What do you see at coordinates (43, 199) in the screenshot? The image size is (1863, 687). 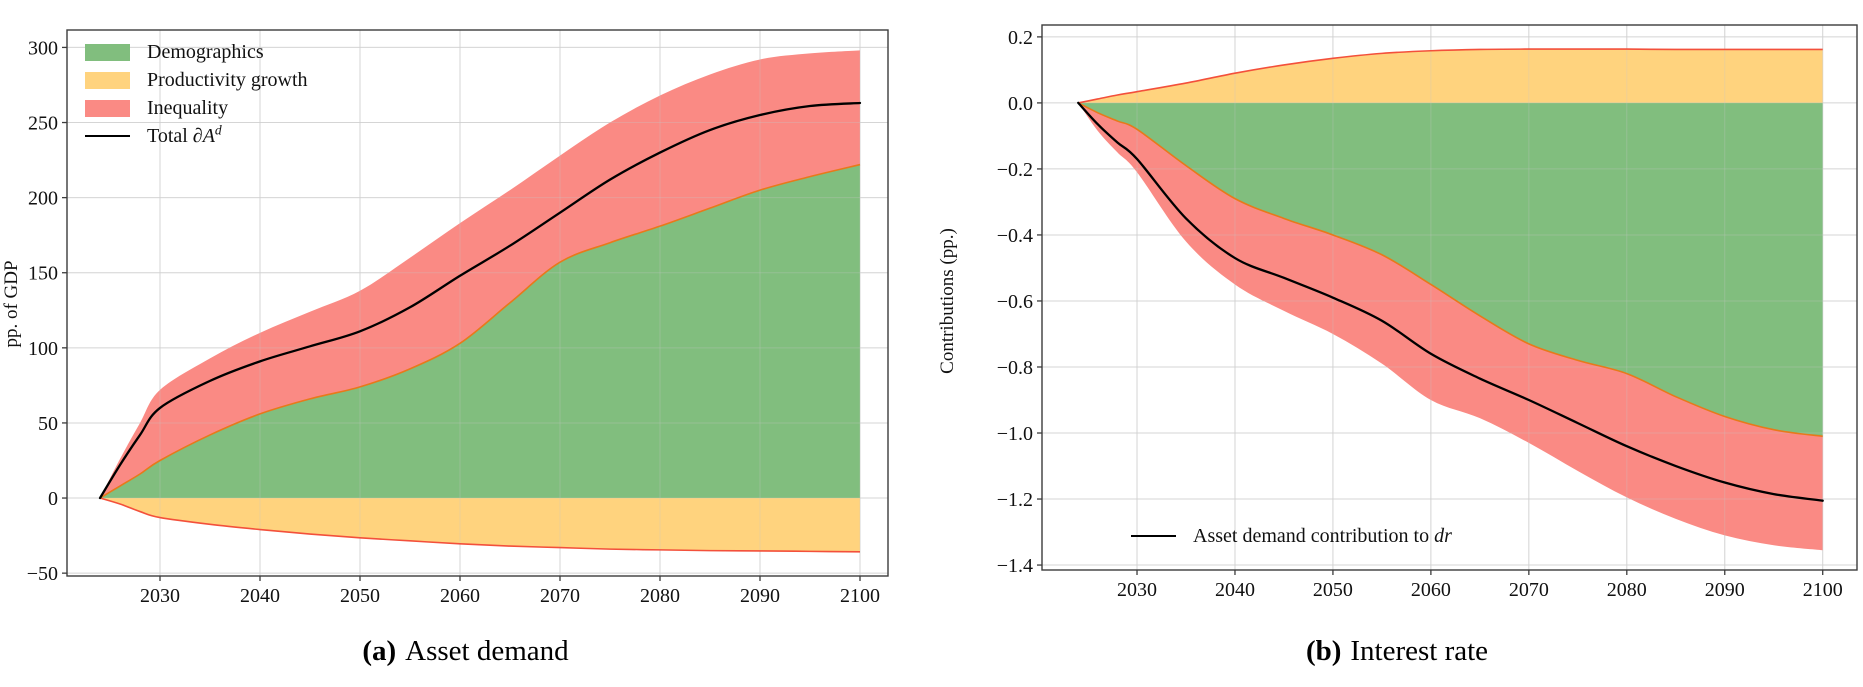 I see `y-tick-label: 200` at bounding box center [43, 199].